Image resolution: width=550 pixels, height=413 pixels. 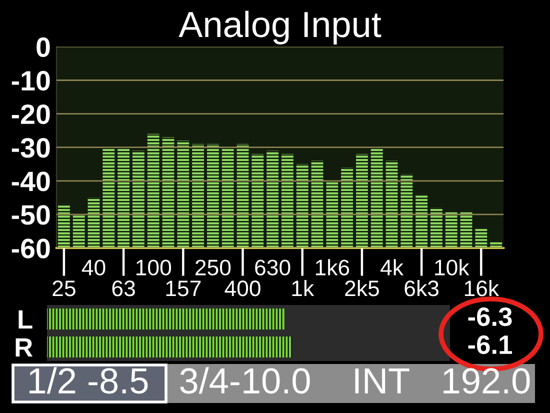 I want to click on y-tick-label: -40, so click(x=31, y=182).